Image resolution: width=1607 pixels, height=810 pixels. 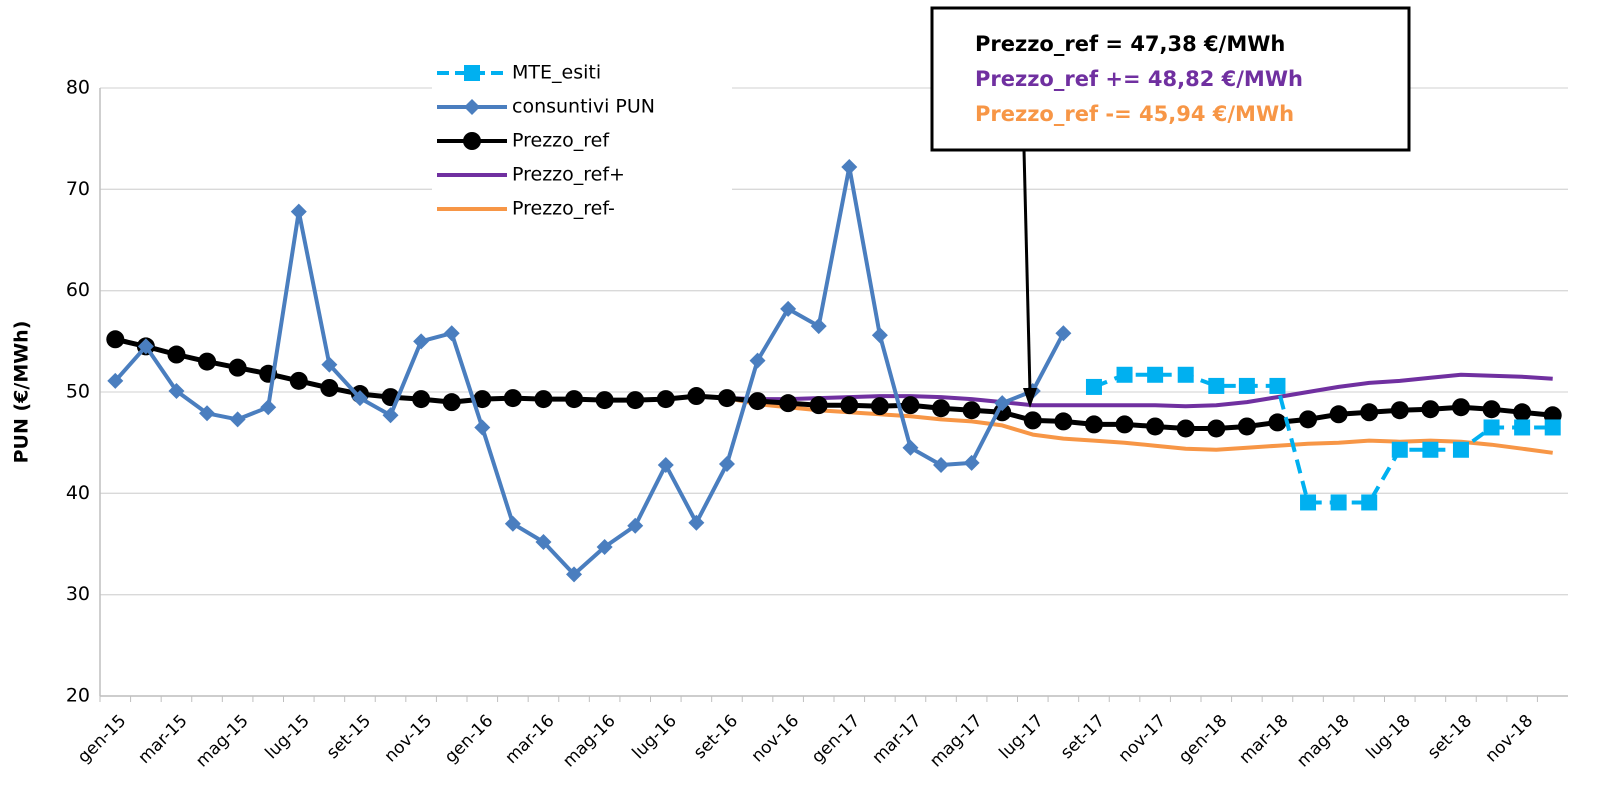 I want to click on series-line, so click(x=1323, y=438).